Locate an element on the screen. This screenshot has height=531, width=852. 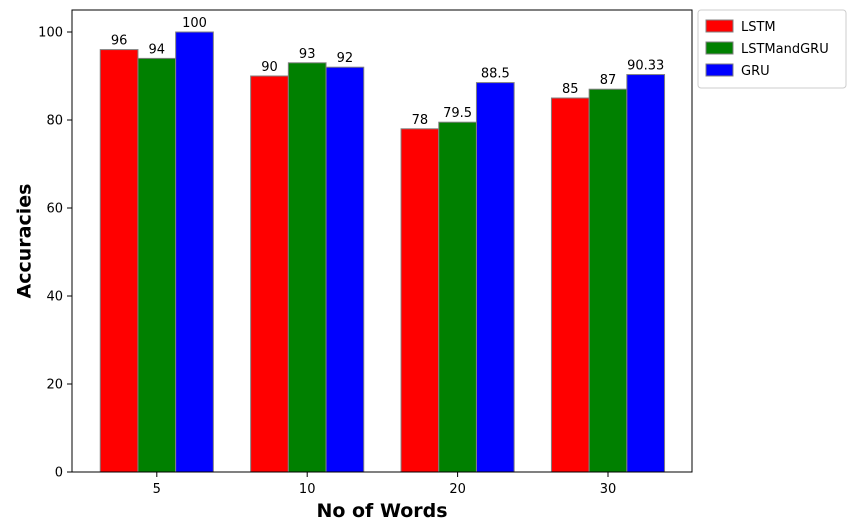
y-tick-label: 80 is located at coordinates (54, 121).